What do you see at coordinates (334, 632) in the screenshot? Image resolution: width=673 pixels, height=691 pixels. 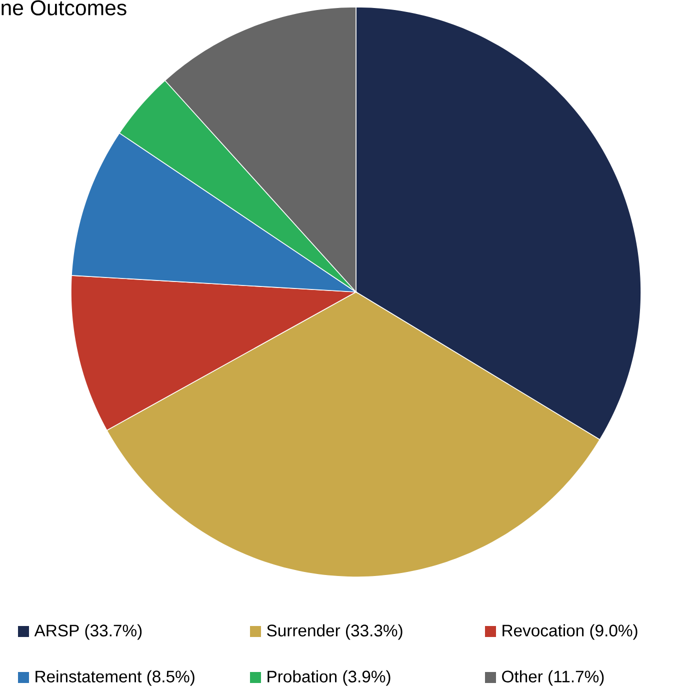 I see `legend-label: Surrender (33.3%)` at bounding box center [334, 632].